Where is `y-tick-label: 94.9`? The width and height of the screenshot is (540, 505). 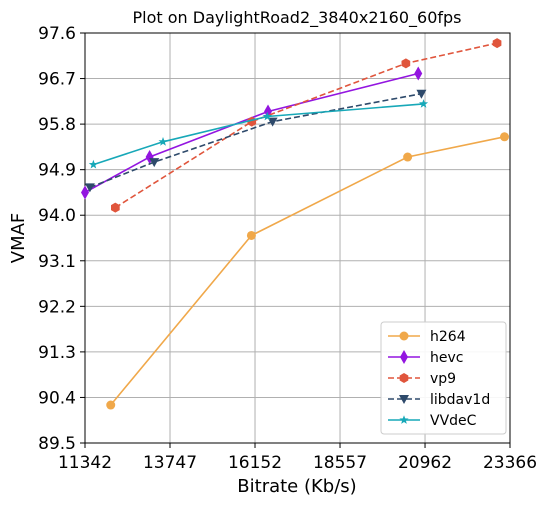 y-tick-label: 94.9 is located at coordinates (57, 171).